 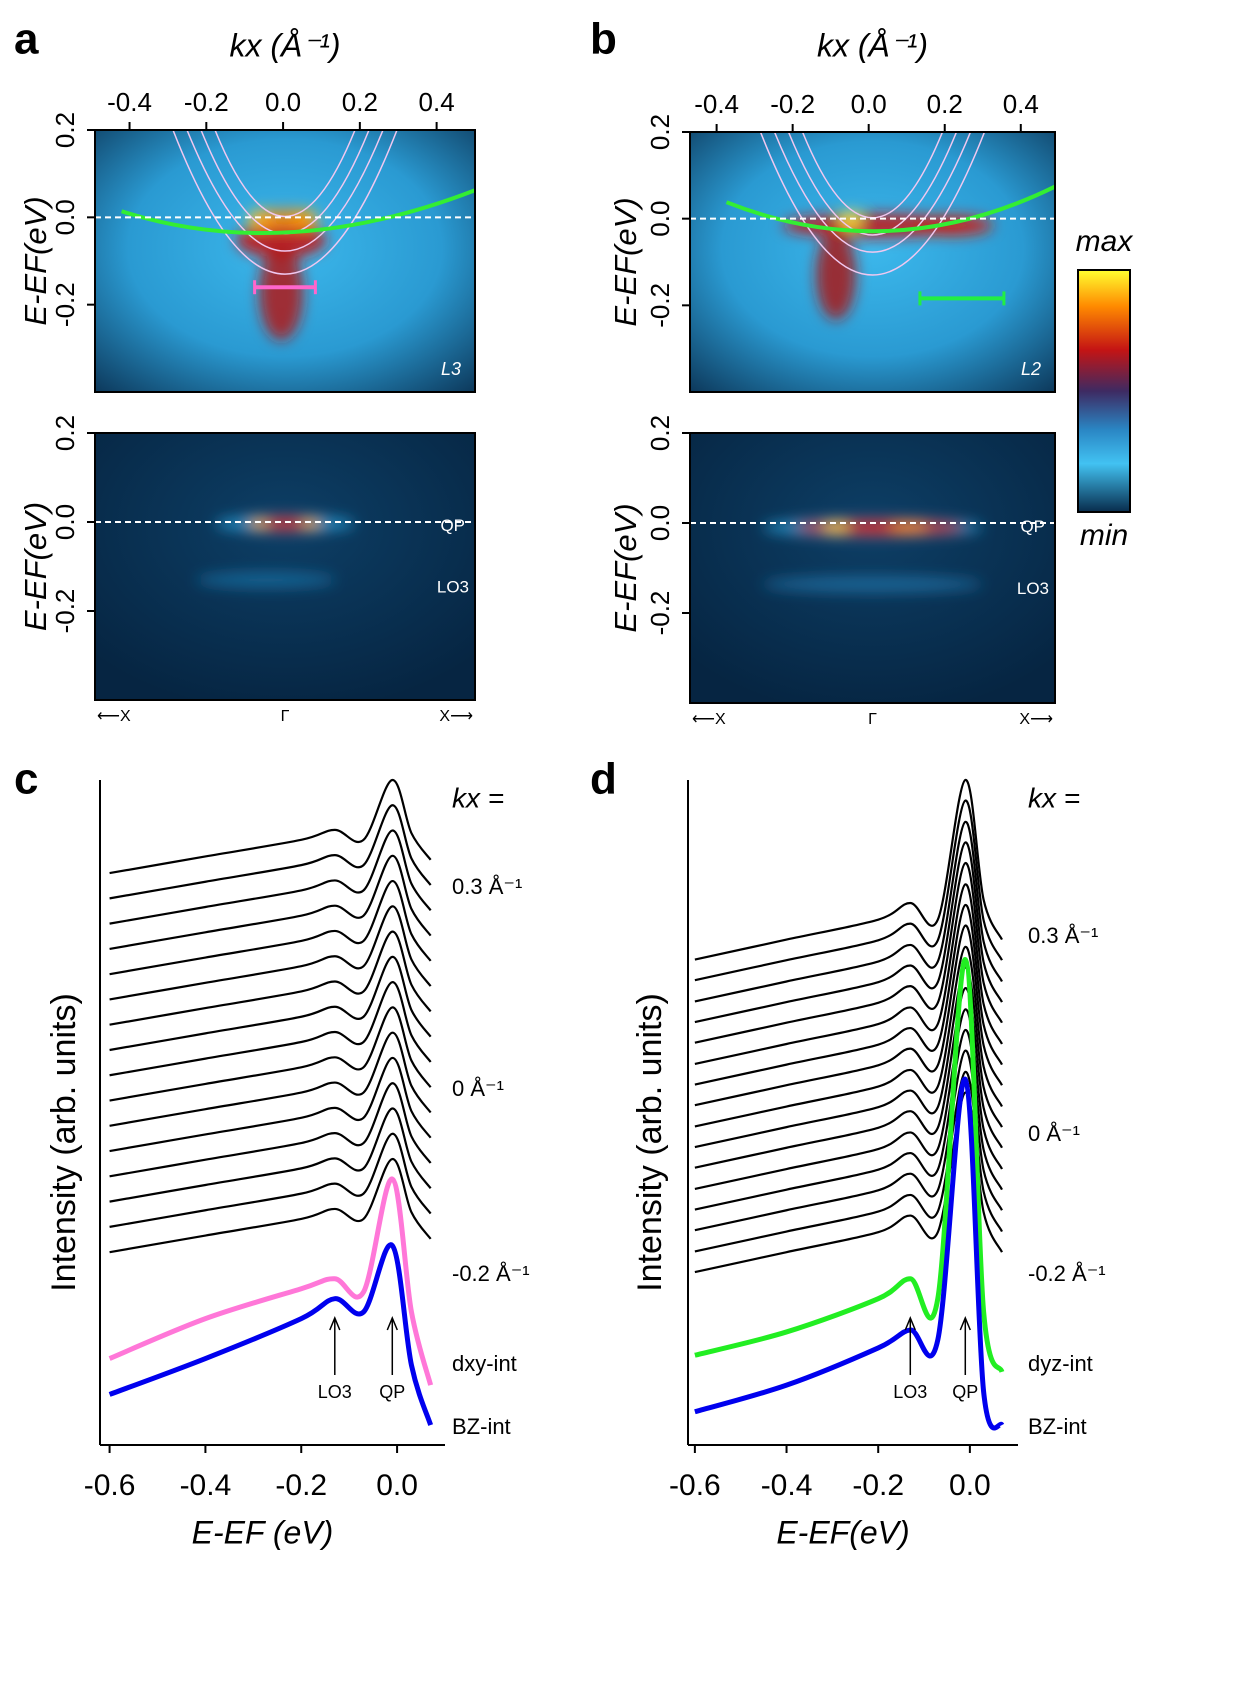 What do you see at coordinates (1105, 241) in the screenshot?
I see `colorbar-max: max` at bounding box center [1105, 241].